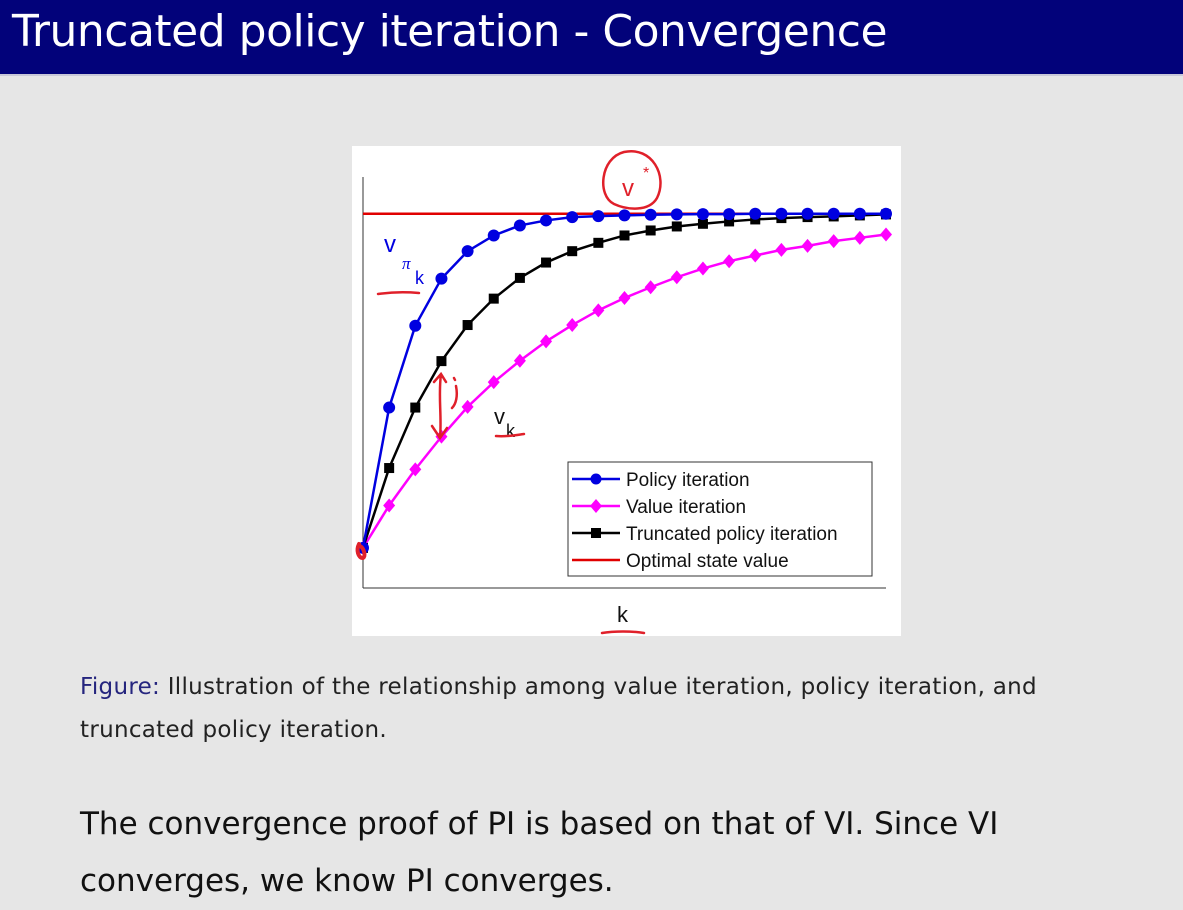 The image size is (1183, 910). Describe the element at coordinates (596, 533) in the screenshot. I see `square-marker-icon` at that location.